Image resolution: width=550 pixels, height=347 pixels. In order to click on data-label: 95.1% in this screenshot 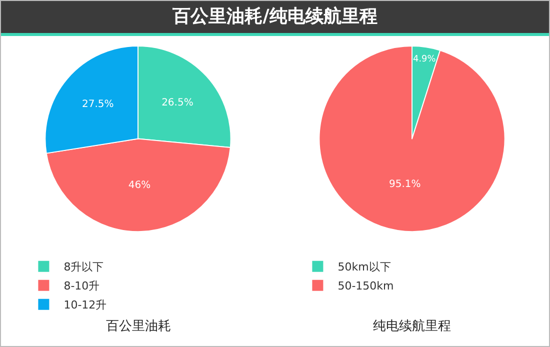, I will do `click(404, 184)`.